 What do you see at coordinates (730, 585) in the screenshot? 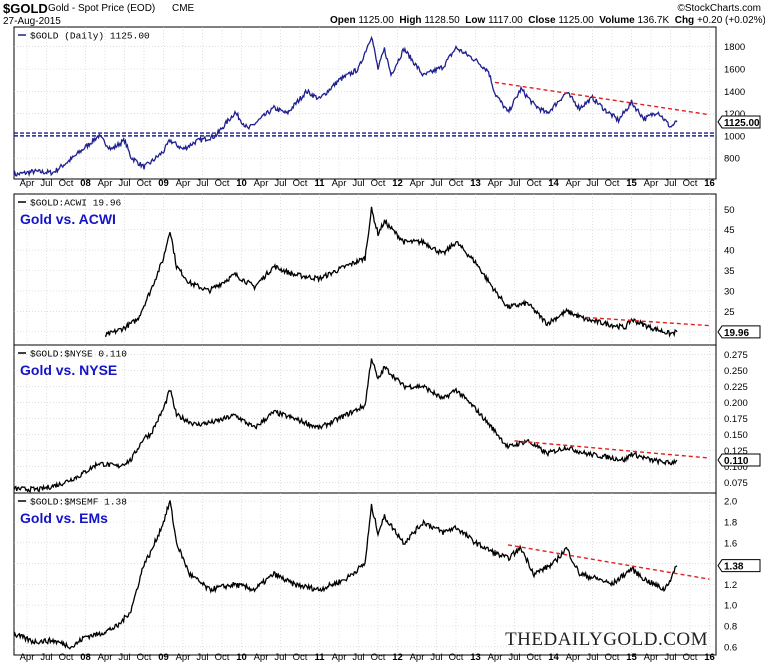
I see `y-tick-label: 1.2` at bounding box center [730, 585].